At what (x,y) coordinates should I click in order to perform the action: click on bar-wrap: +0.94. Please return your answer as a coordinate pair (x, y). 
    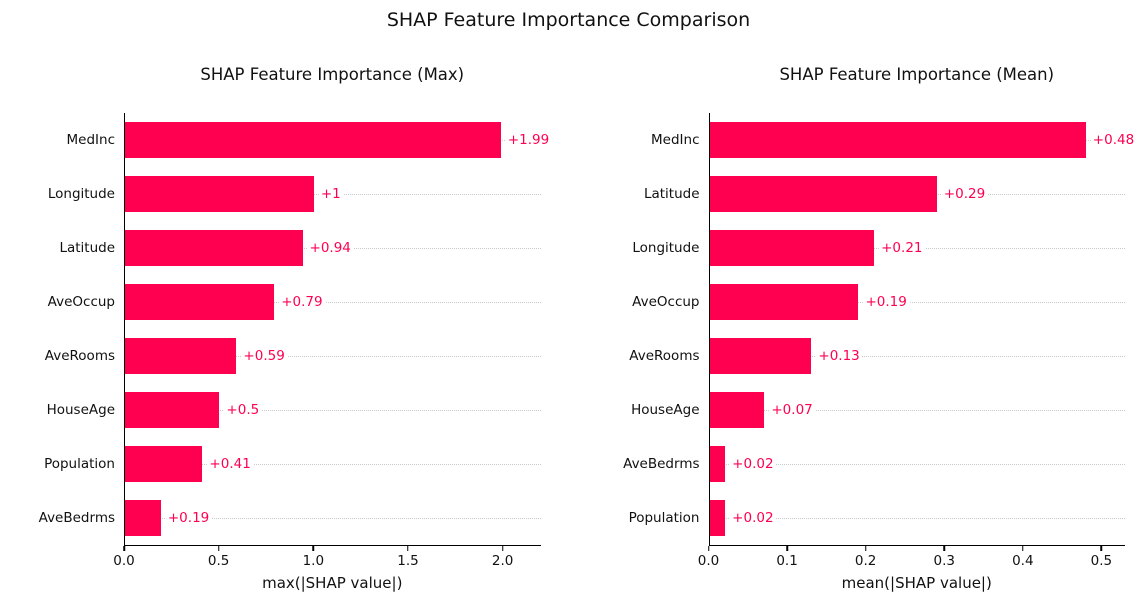
    Looking at the image, I should click on (333, 248).